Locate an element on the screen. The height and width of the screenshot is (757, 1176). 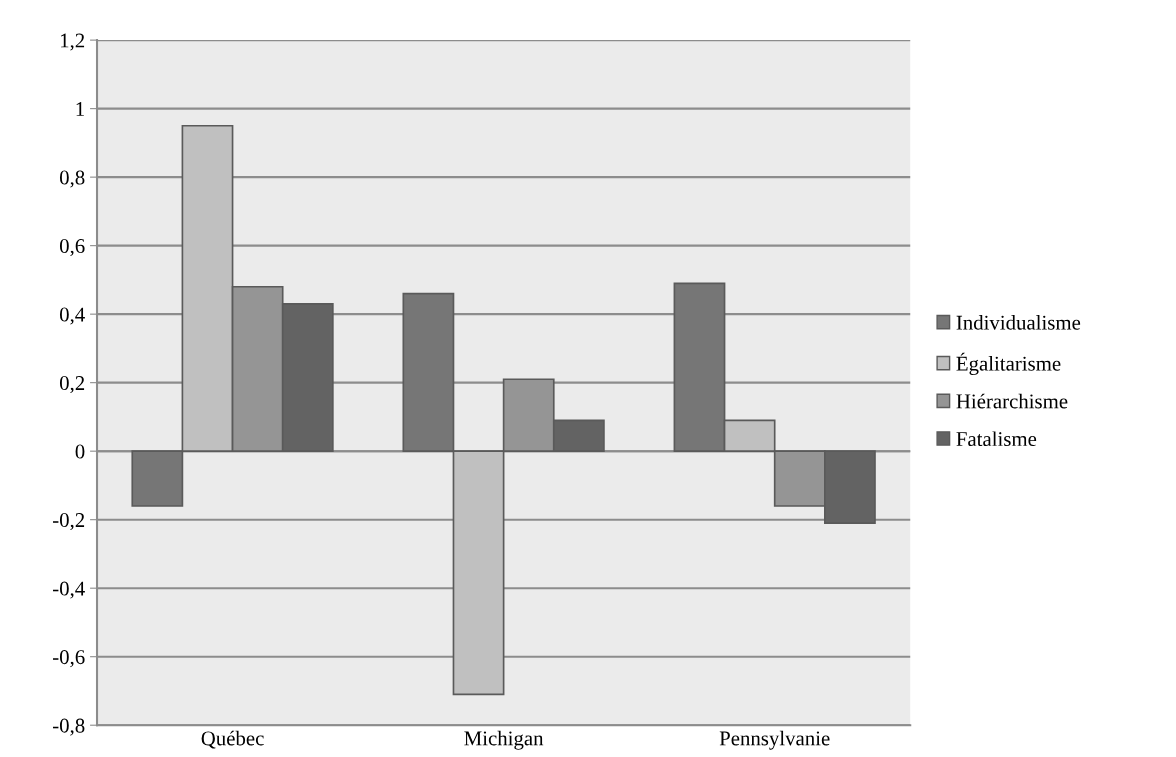
y-tick-label: 1,2 is located at coordinates (73, 42).